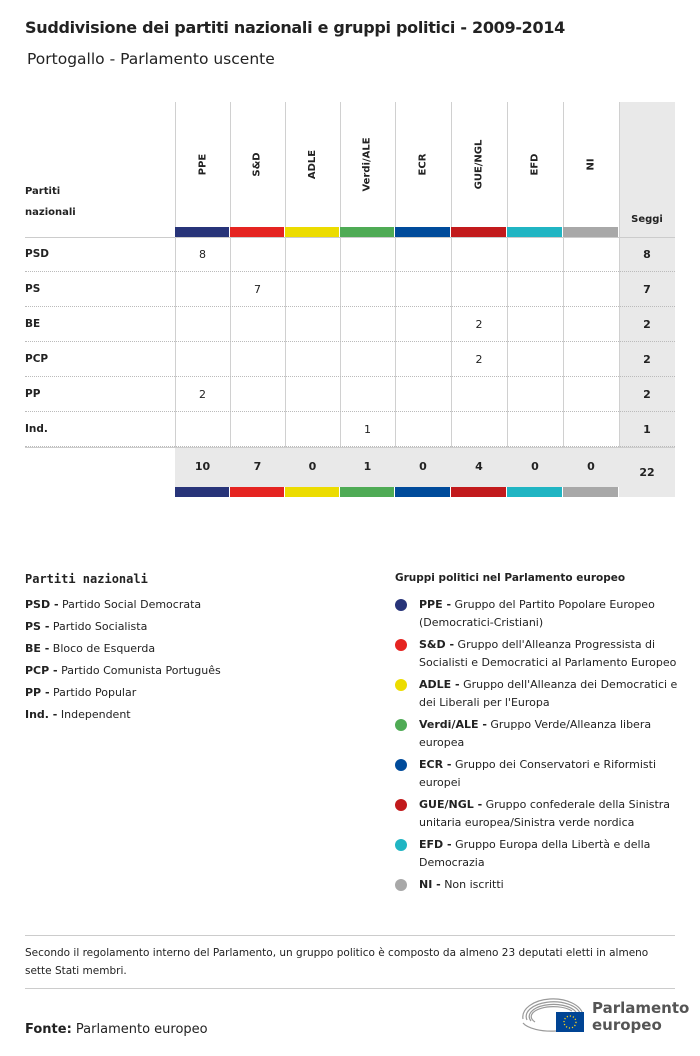 The image size is (700, 1056). I want to click on header-divider, so click(350, 237).